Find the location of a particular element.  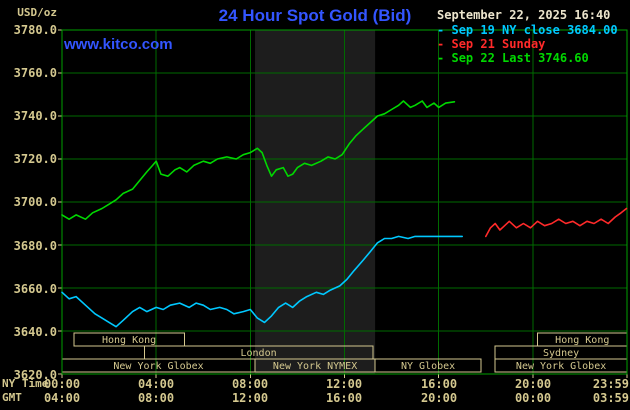

x-axis-label-gmt: 12:00 is located at coordinates (250, 398).